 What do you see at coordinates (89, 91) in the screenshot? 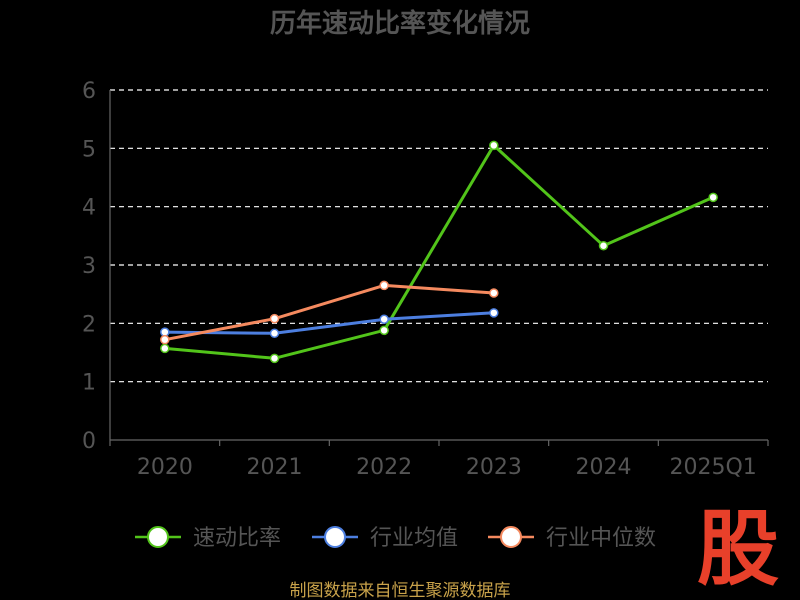
I see `y-tick-label-6: 6` at bounding box center [89, 91].